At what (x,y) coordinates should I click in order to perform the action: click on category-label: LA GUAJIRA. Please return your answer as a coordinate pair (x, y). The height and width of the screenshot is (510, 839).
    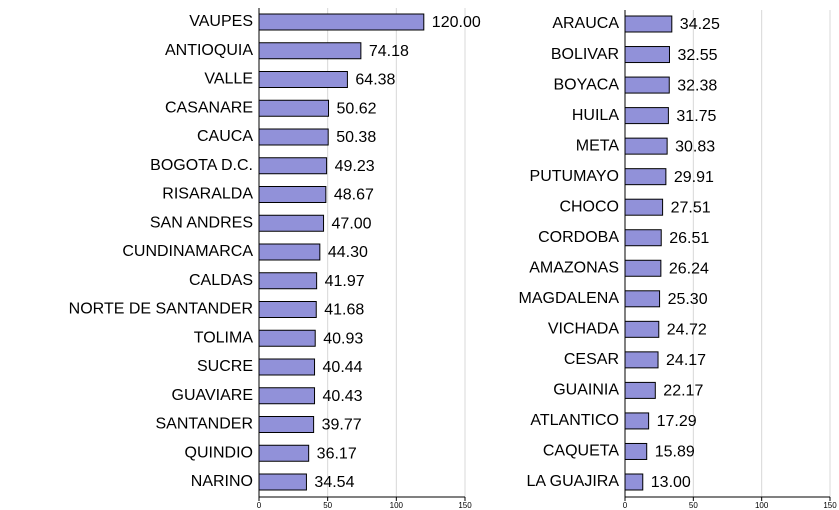
    Looking at the image, I should click on (573, 481).